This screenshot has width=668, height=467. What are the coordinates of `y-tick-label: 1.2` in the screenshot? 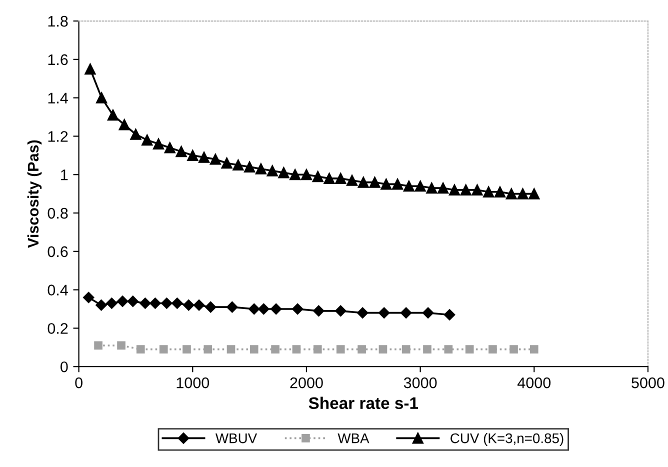 It's located at (58, 136).